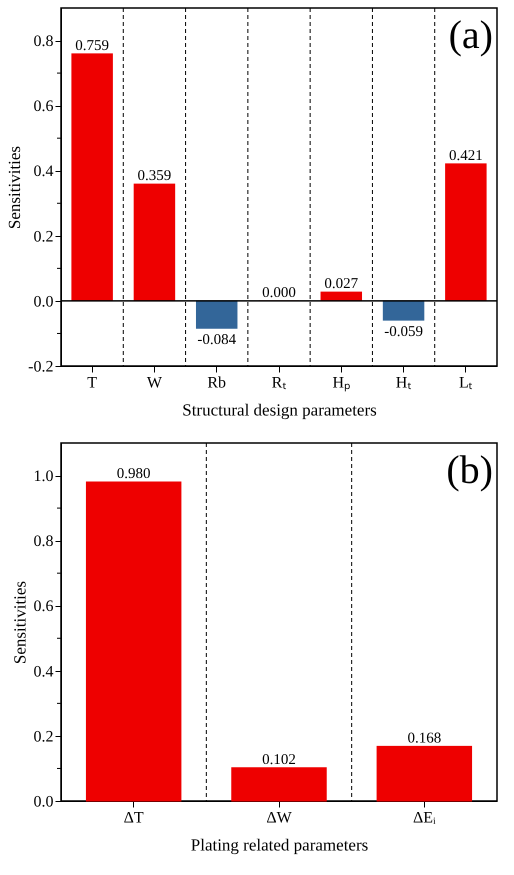 The width and height of the screenshot is (514, 875). Describe the element at coordinates (134, 818) in the screenshot. I see `x-tick-label: ΔT` at that location.